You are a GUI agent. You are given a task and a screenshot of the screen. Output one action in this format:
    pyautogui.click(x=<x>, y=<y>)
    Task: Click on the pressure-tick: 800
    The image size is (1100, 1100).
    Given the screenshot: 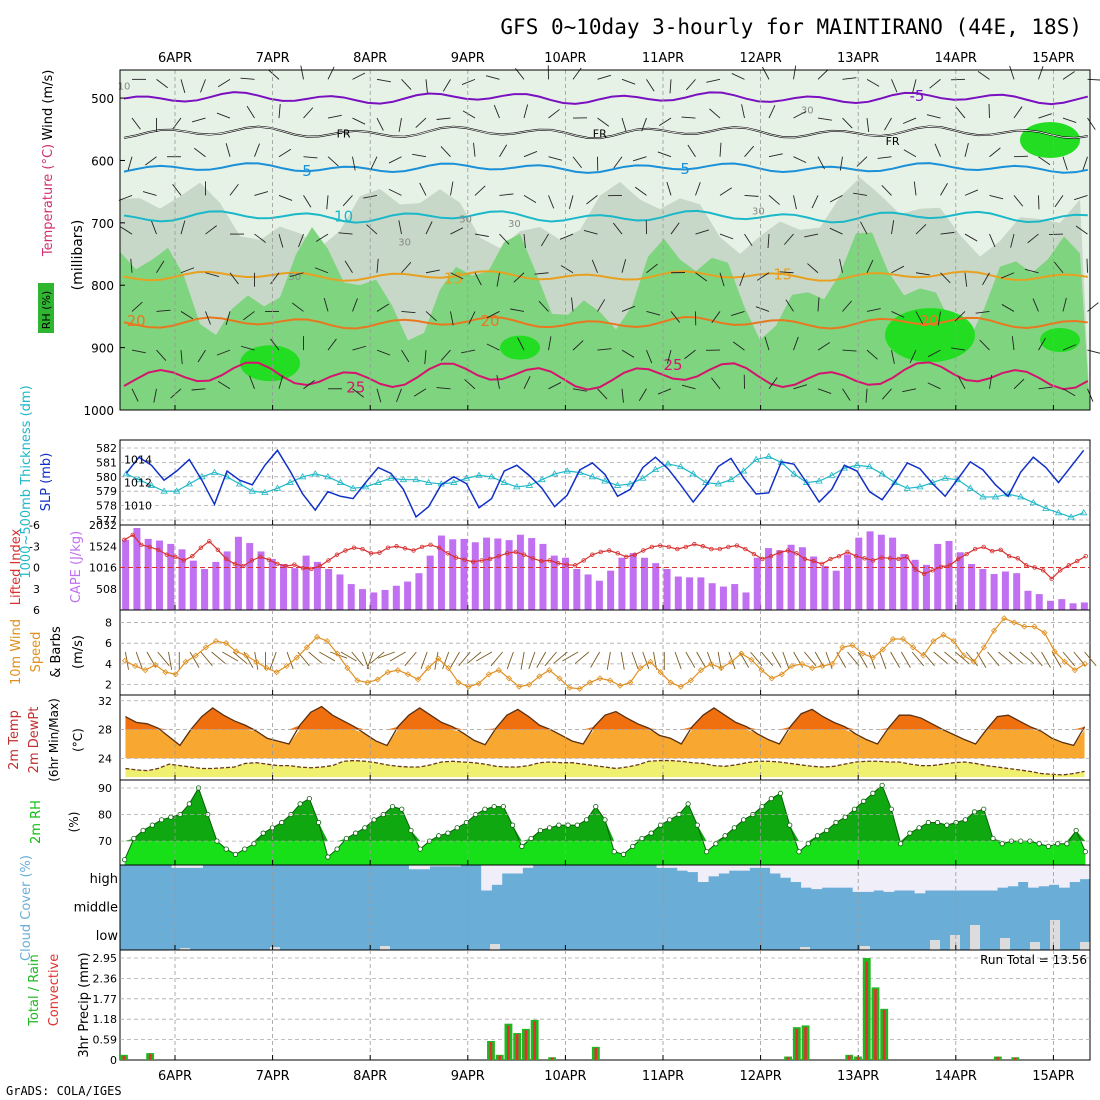 What is the action you would take?
    pyautogui.click(x=102, y=286)
    